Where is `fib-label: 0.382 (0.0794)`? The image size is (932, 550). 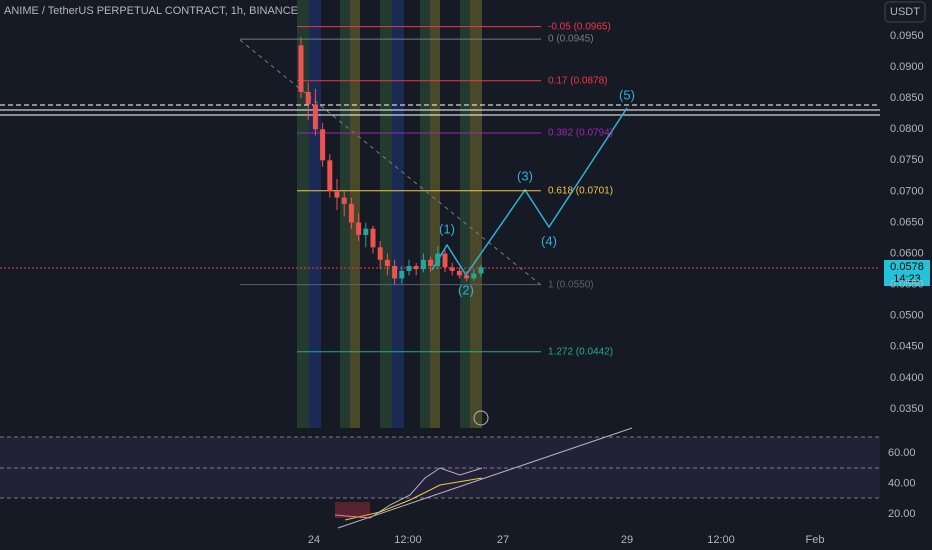
fib-label: 0.382 (0.0794) is located at coordinates (580, 133).